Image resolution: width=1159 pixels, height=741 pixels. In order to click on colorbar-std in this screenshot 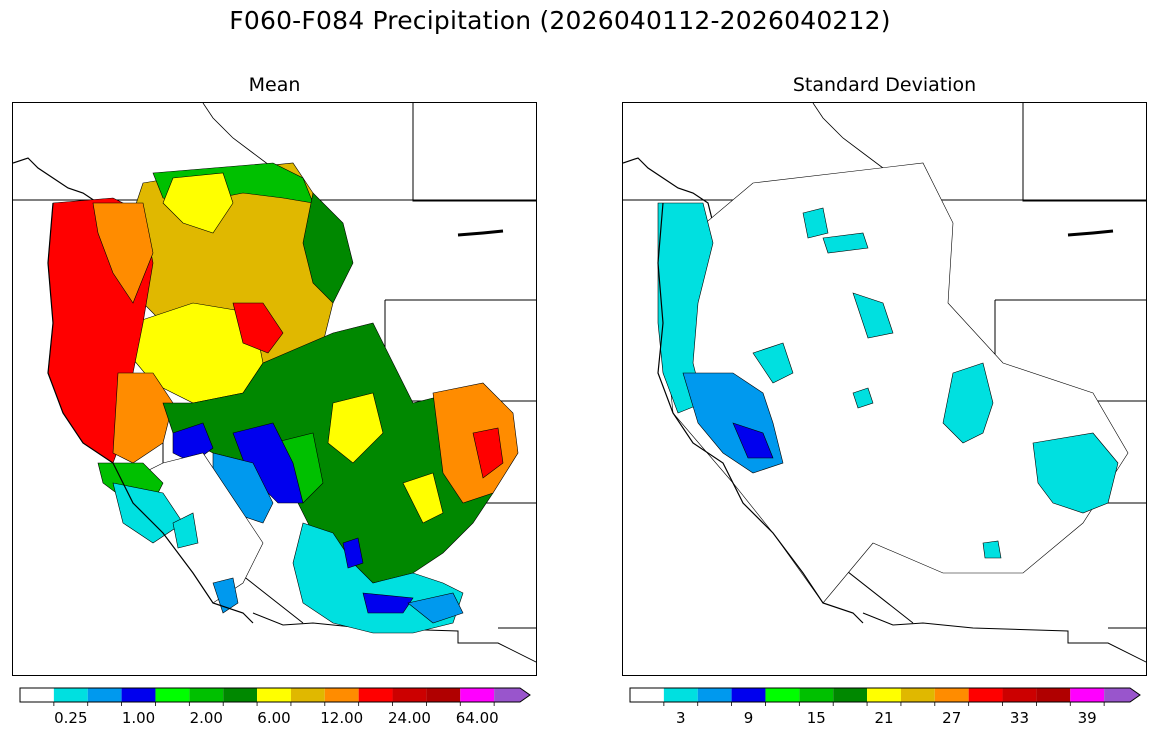, I will do `click(889, 696)`.